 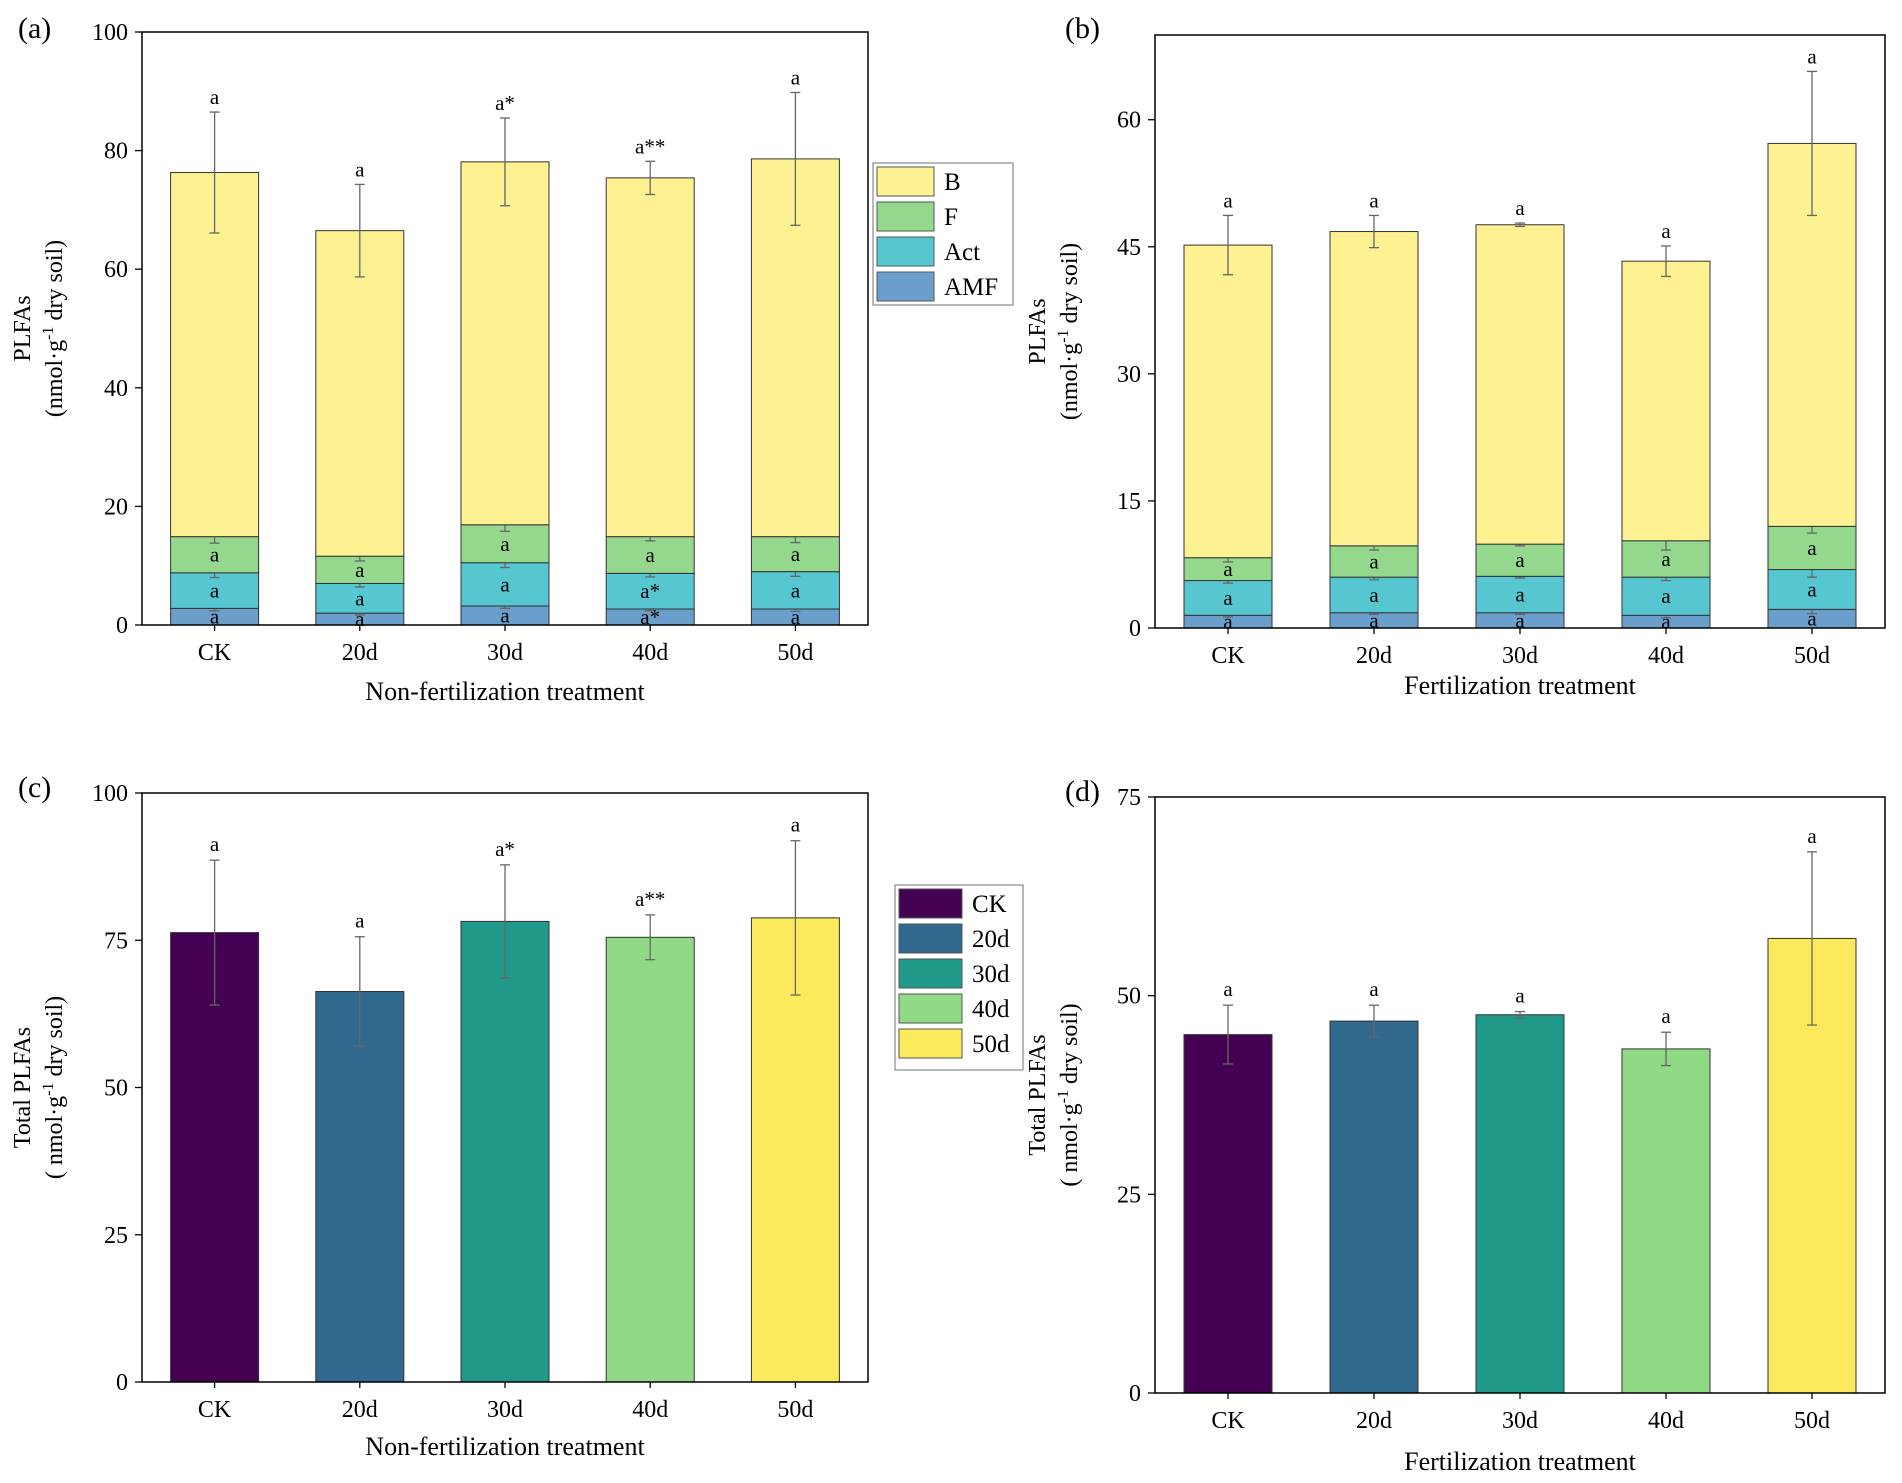 I want to click on y-tick-label: 100, so click(x=110, y=33).